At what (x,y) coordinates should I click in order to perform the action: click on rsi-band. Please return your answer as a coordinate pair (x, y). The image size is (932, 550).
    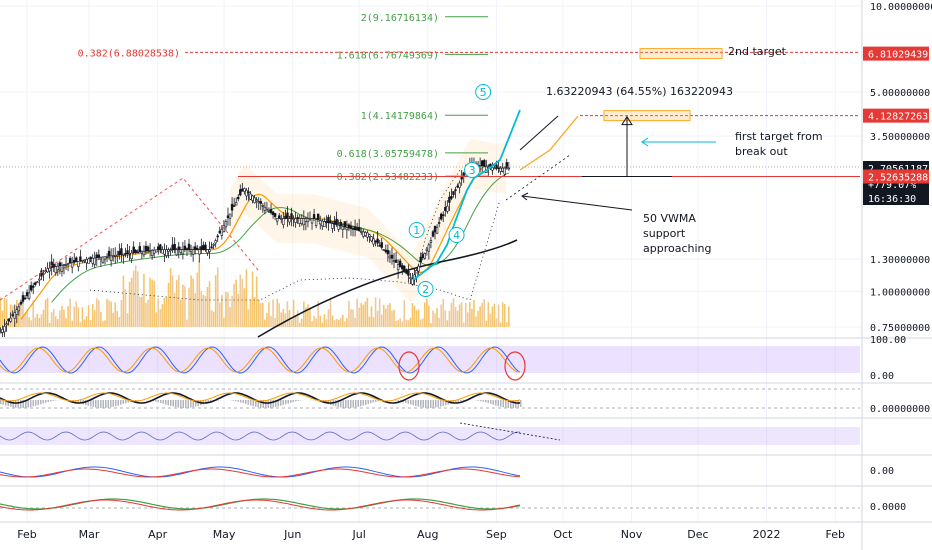
    Looking at the image, I should click on (430, 436).